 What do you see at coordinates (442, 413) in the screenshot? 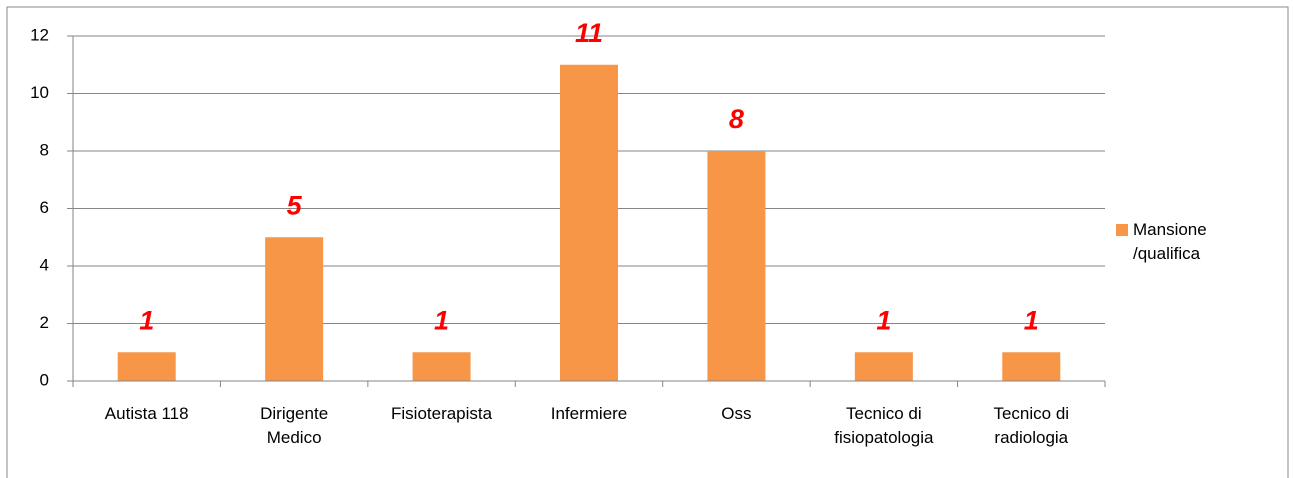
I see `x-tick-label: Fisioterapista` at bounding box center [442, 413].